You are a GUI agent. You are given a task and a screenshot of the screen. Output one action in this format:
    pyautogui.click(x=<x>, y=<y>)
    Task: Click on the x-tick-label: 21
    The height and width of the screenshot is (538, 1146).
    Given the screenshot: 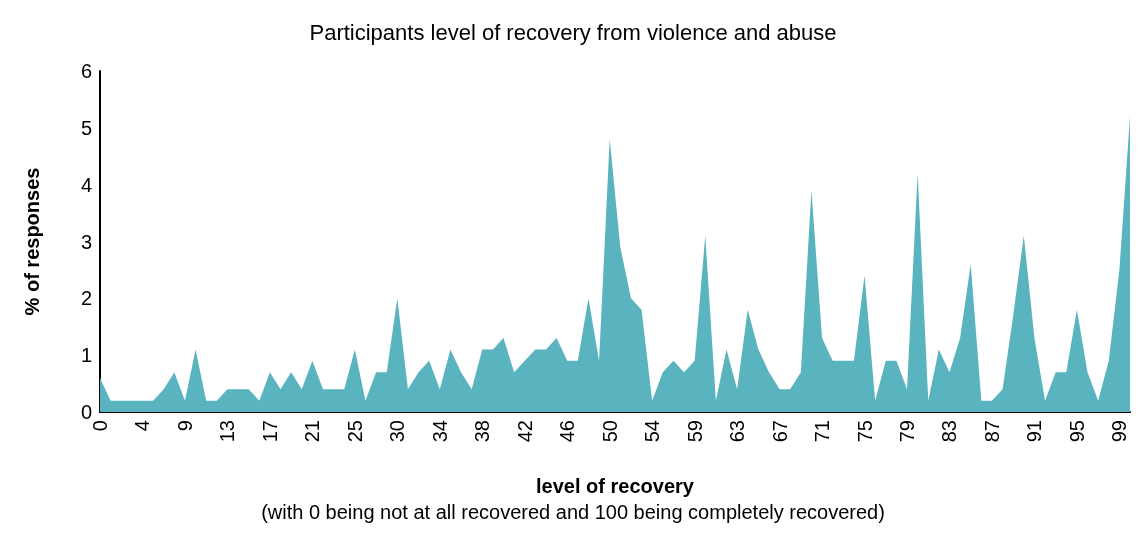 What is the action you would take?
    pyautogui.click(x=312, y=431)
    